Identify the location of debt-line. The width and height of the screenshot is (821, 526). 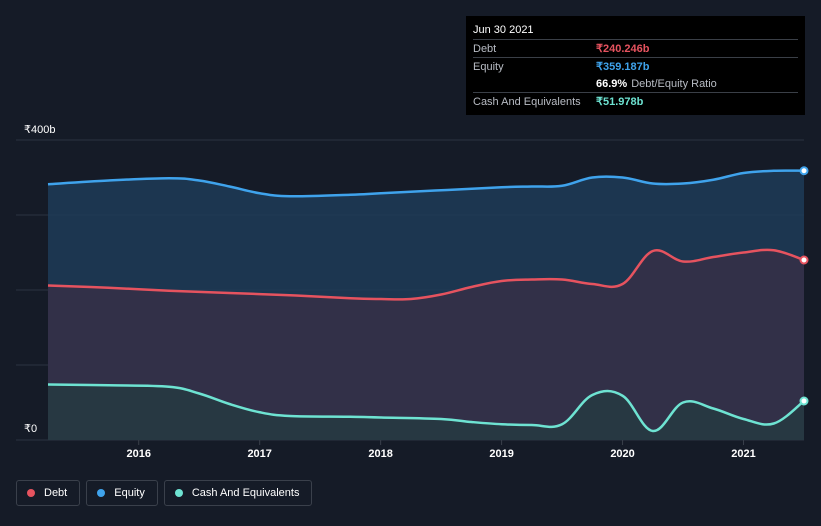
(426, 274).